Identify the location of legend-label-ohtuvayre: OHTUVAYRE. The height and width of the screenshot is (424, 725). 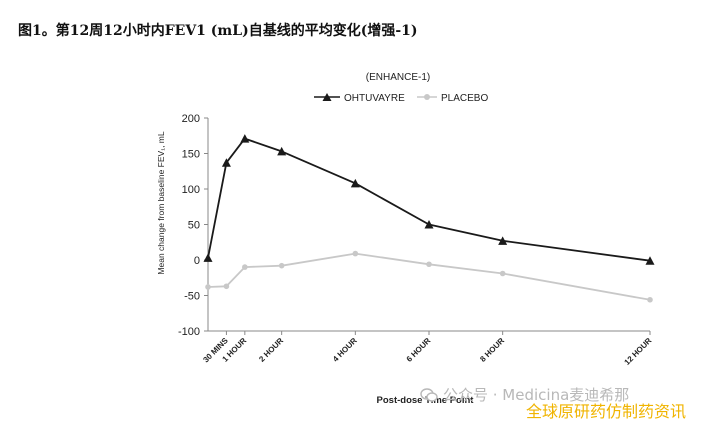
(374, 98).